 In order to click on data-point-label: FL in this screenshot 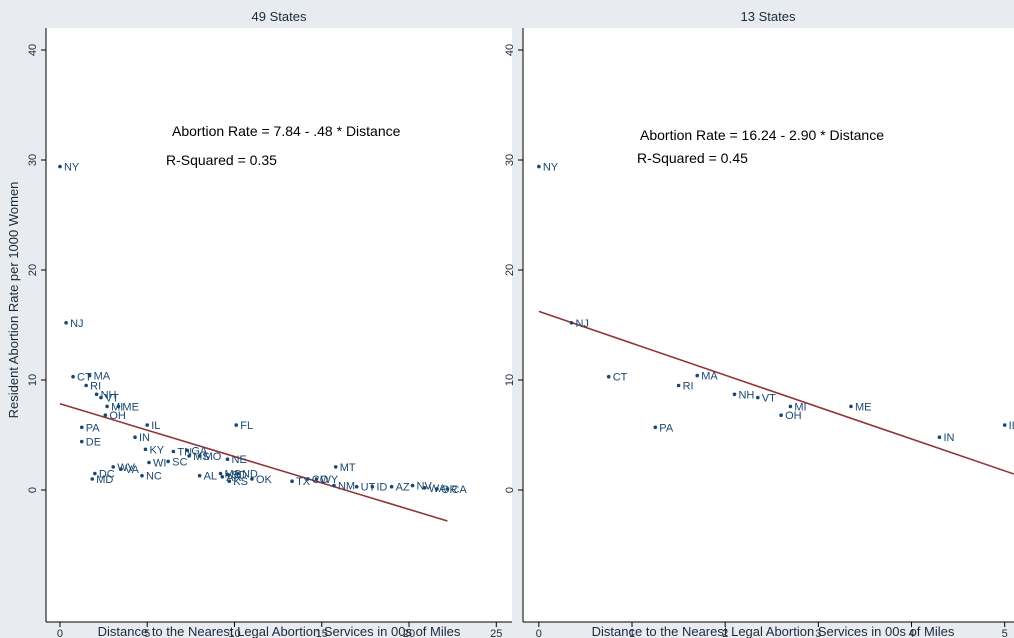, I will do `click(246, 426)`.